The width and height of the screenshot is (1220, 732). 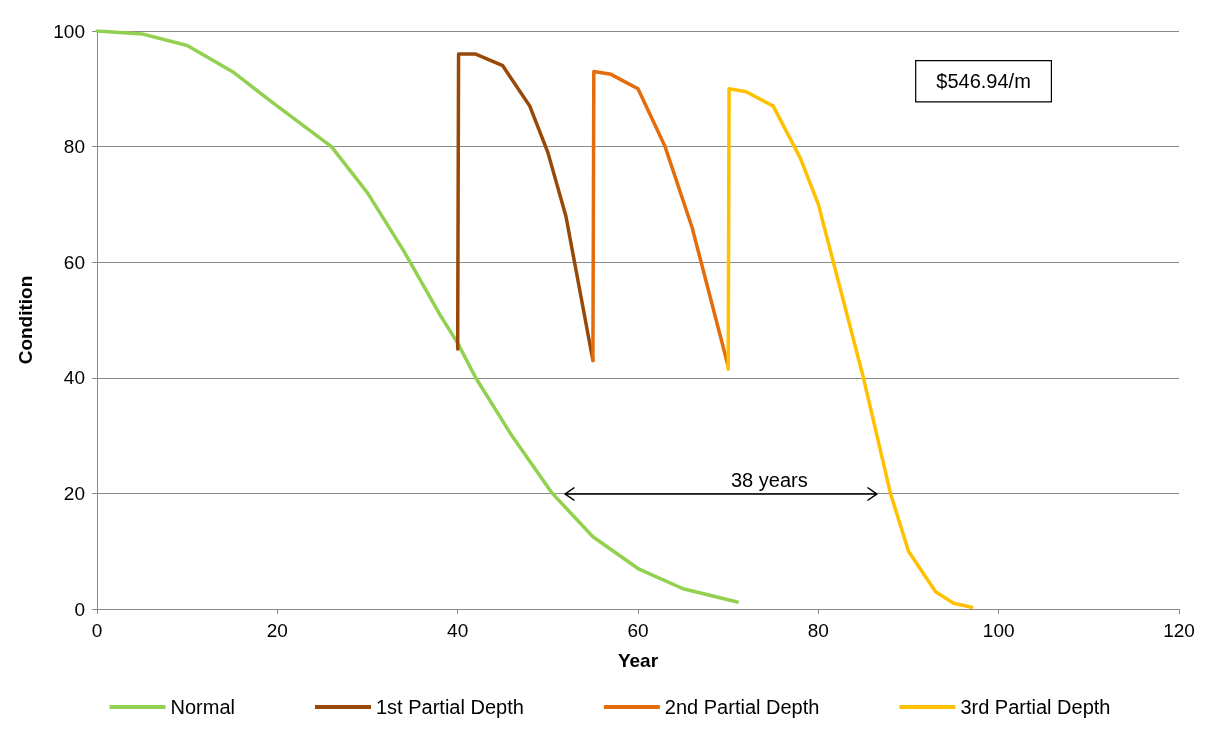 I want to click on legend-label: 1st Partial Depth, so click(x=449, y=707).